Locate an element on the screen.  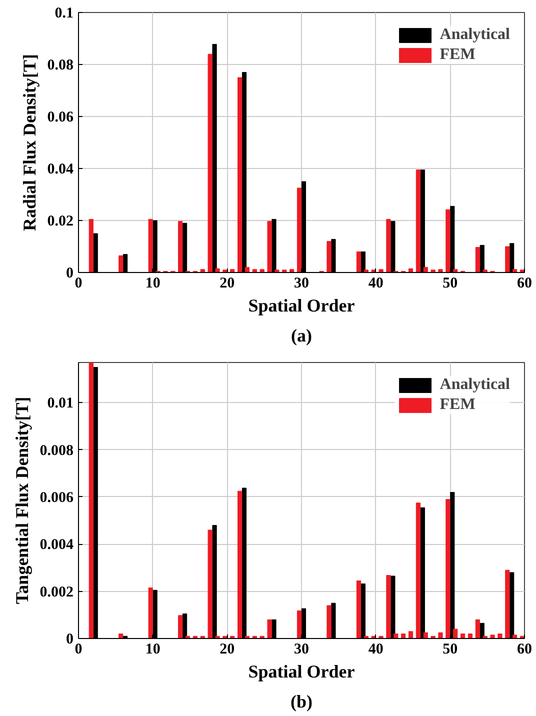
y-axis-title: Radial Flux Density[T] is located at coordinates (29, 143).